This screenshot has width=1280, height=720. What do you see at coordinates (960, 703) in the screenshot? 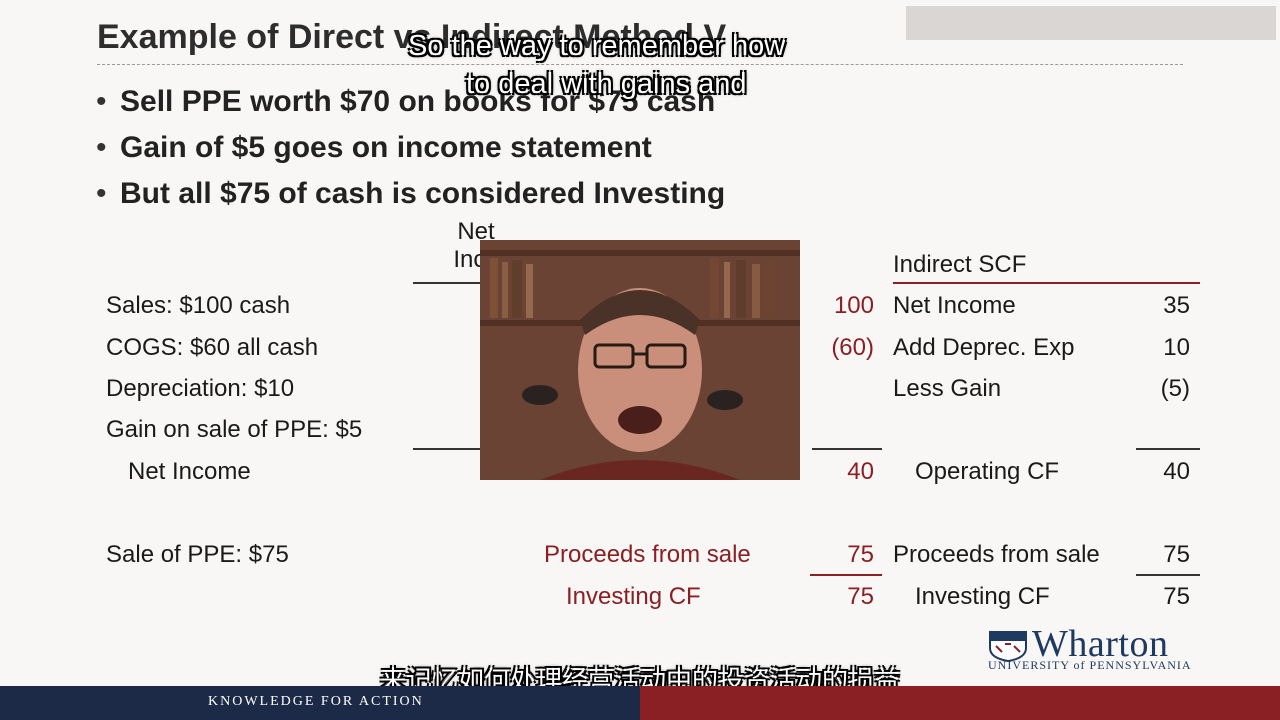
I see `footer-accent` at bounding box center [960, 703].